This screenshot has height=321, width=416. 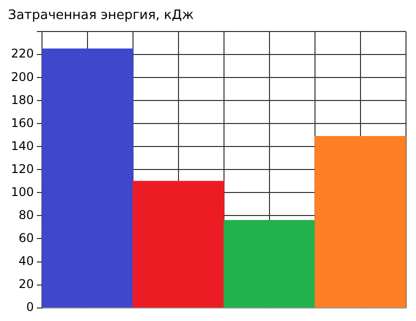 I want to click on chart-title: Затраченная энергия, кДж, so click(x=101, y=16).